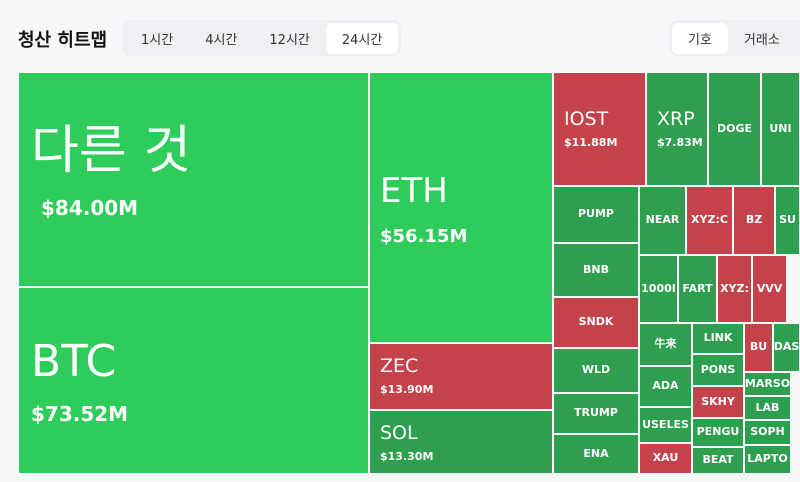 The height and width of the screenshot is (482, 800). I want to click on tile: USELES, so click(665, 425).